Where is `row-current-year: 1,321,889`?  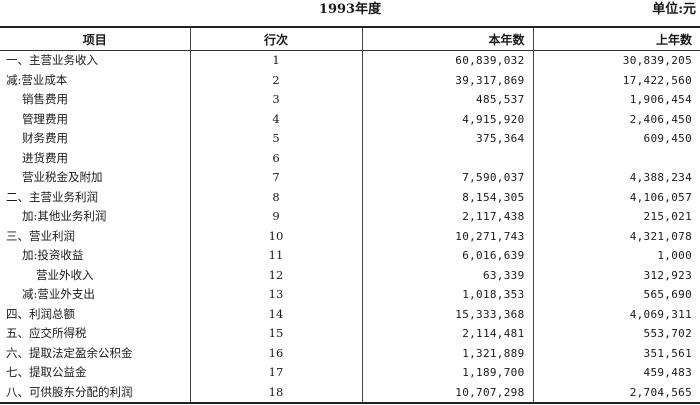 row-current-year: 1,321,889 is located at coordinates (447, 353).